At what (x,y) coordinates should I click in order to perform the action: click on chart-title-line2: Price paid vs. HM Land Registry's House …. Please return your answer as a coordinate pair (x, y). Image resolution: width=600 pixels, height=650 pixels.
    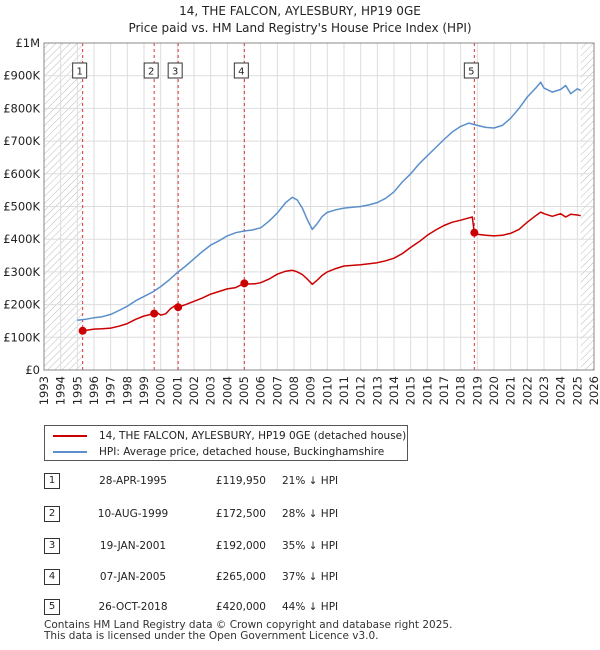
    Looking at the image, I should click on (300, 28).